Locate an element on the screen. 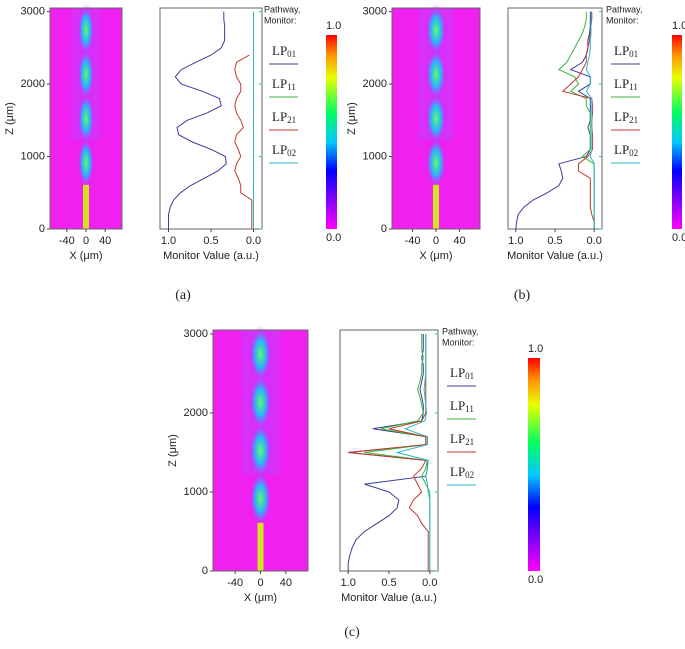 This screenshot has width=685, height=649. legend-label: LP21 is located at coordinates (626, 117).